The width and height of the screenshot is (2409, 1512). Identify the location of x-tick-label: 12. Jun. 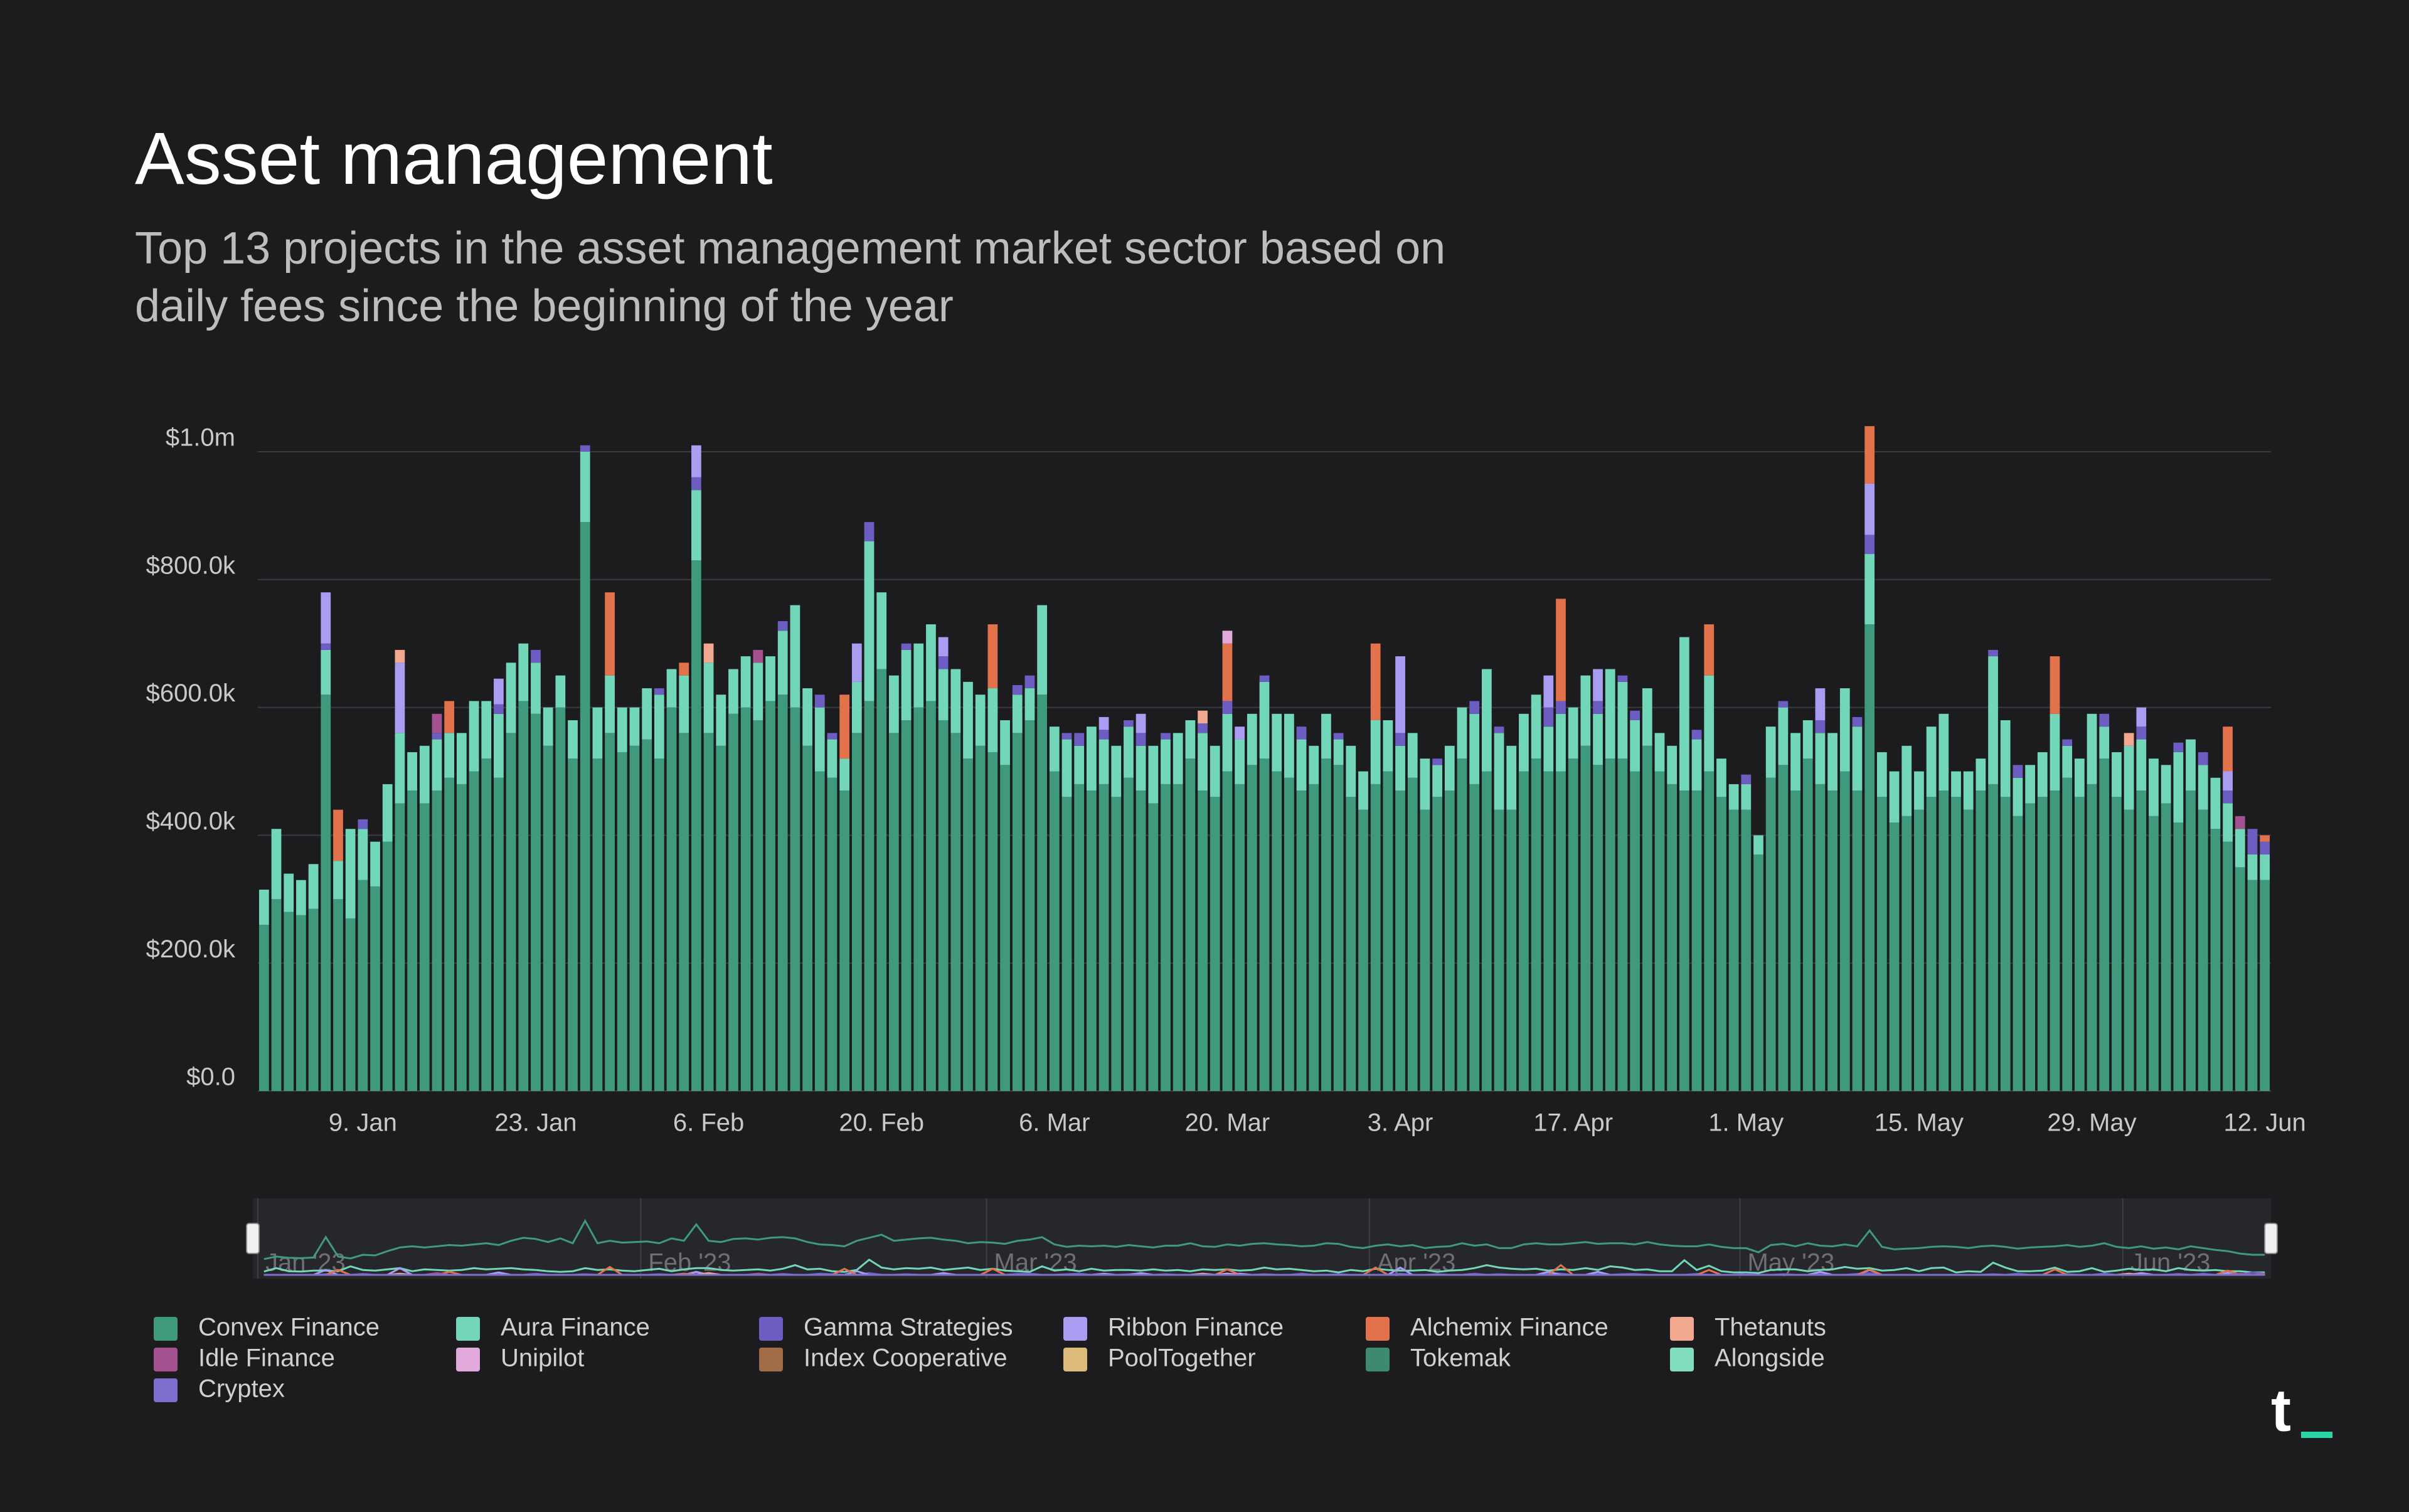
(2265, 1123).